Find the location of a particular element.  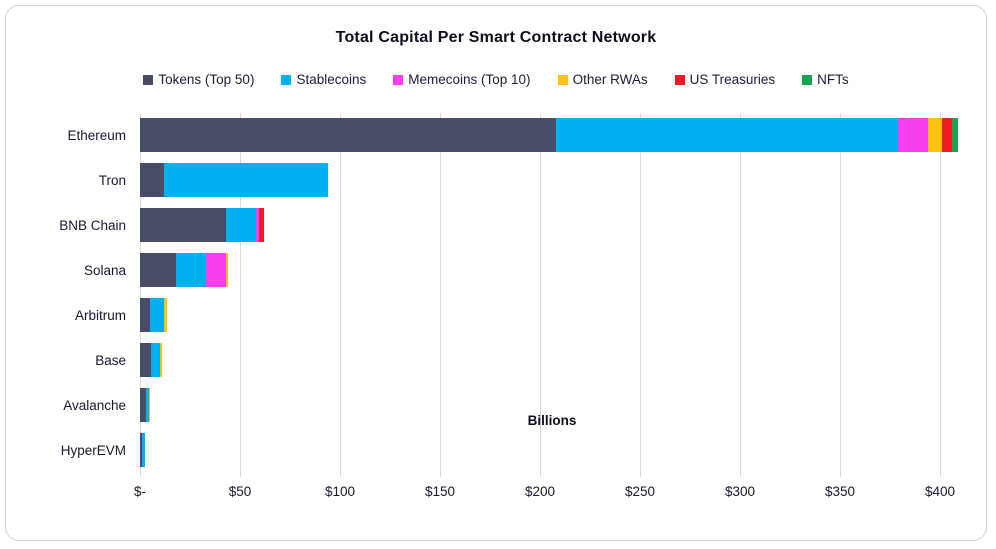

x-axis-title: Billions is located at coordinates (552, 420).